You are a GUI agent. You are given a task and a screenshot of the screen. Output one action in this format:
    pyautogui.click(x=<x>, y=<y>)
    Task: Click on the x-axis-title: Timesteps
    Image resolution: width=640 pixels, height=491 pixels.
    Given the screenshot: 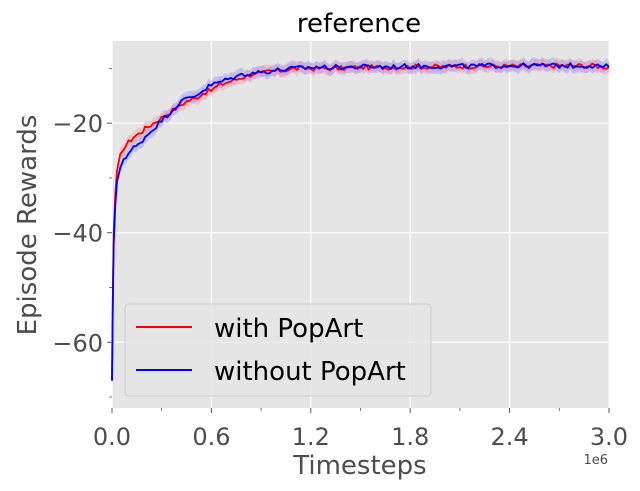 What is the action you would take?
    pyautogui.click(x=359, y=466)
    